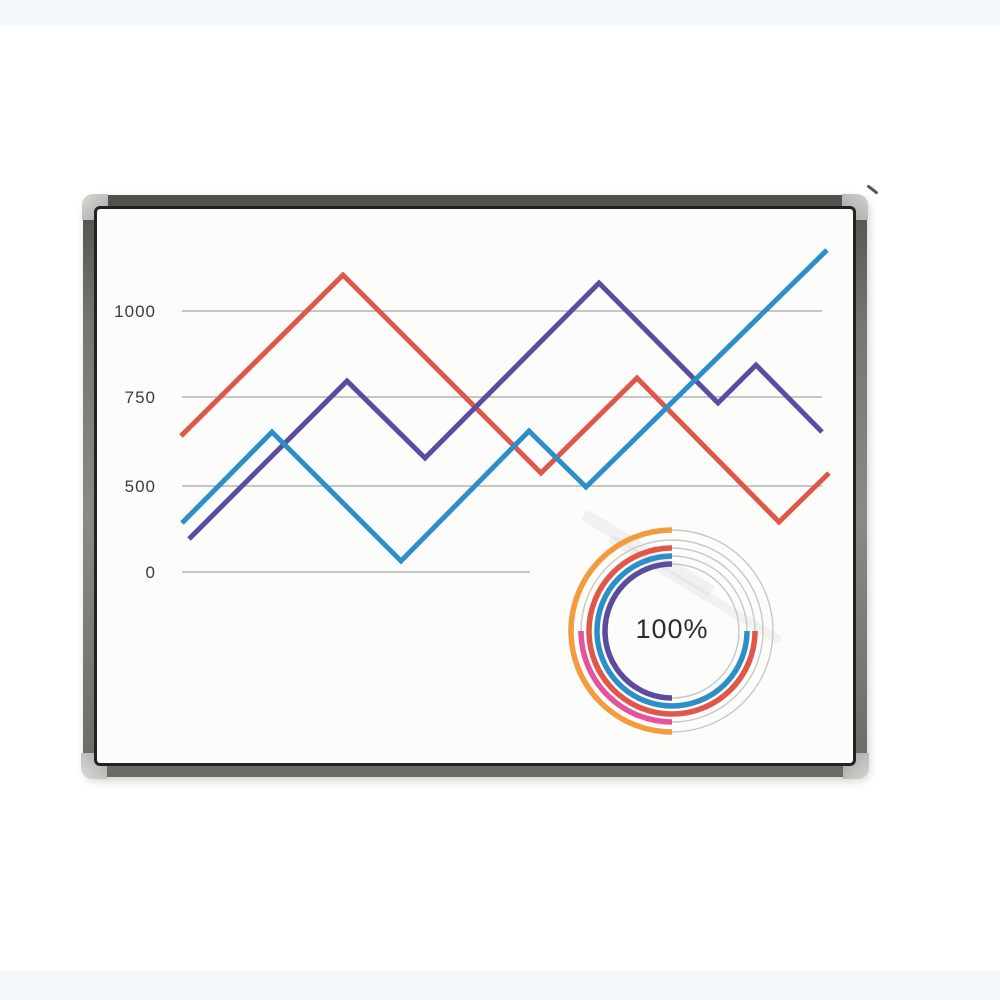 This screenshot has width=1000, height=1000. Describe the element at coordinates (500, 13) in the screenshot. I see `top-edge-tint` at that location.